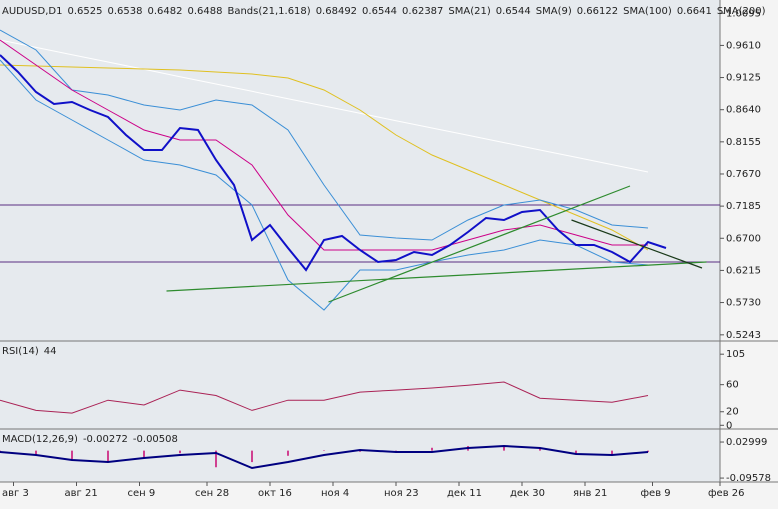 The height and width of the screenshot is (509, 778). I want to click on y-tick-label: 0, so click(729, 425).